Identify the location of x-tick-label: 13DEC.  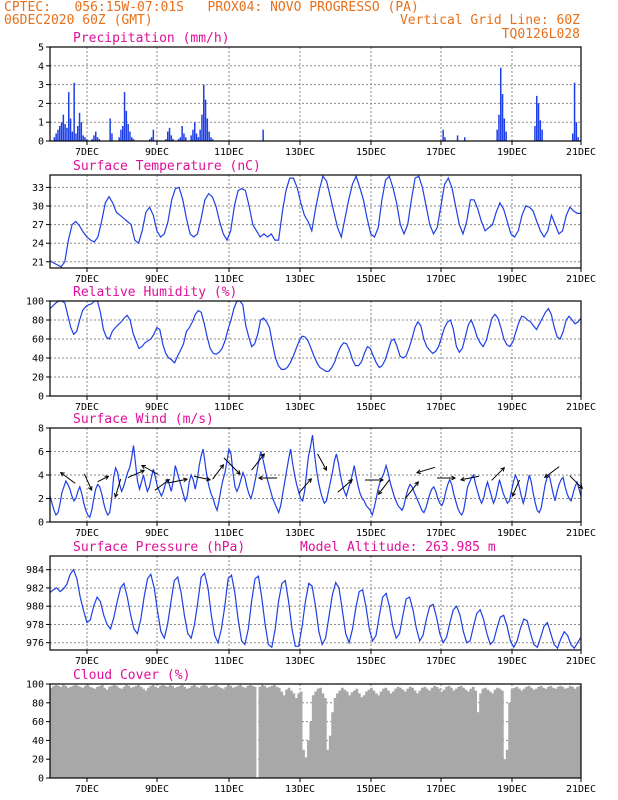
(300, 533).